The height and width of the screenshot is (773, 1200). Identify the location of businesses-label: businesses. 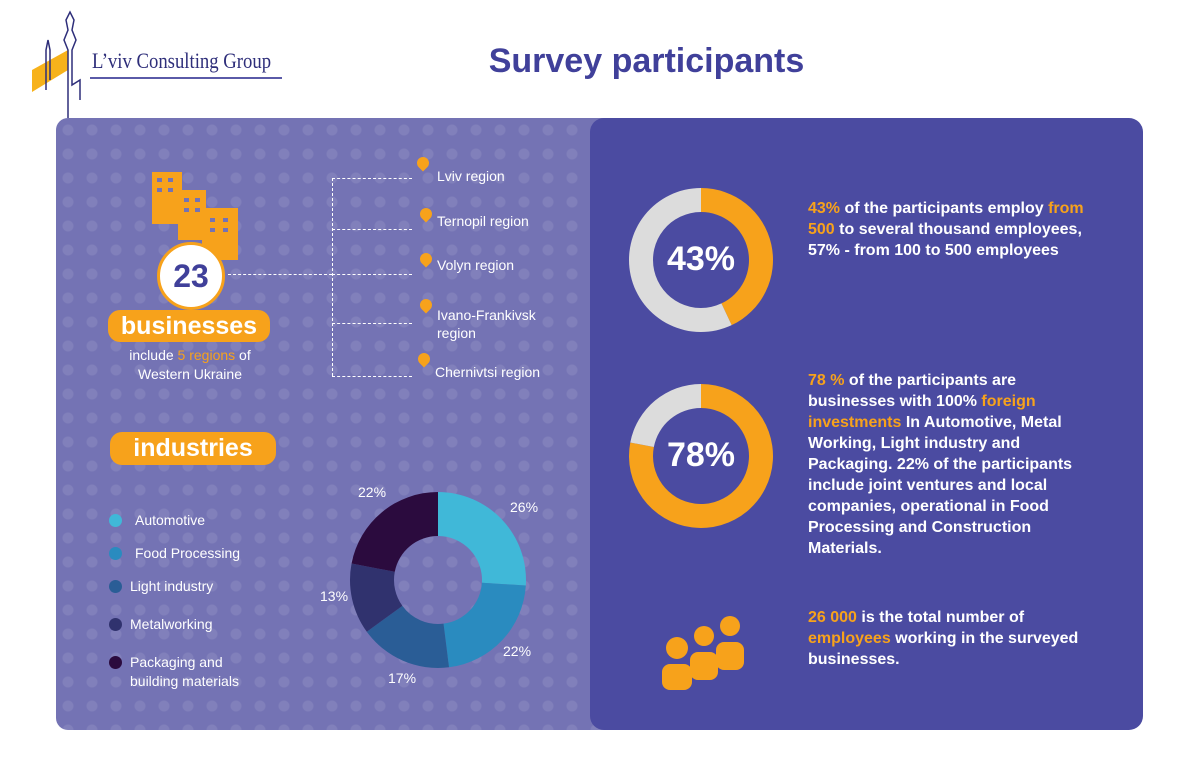
(189, 326).